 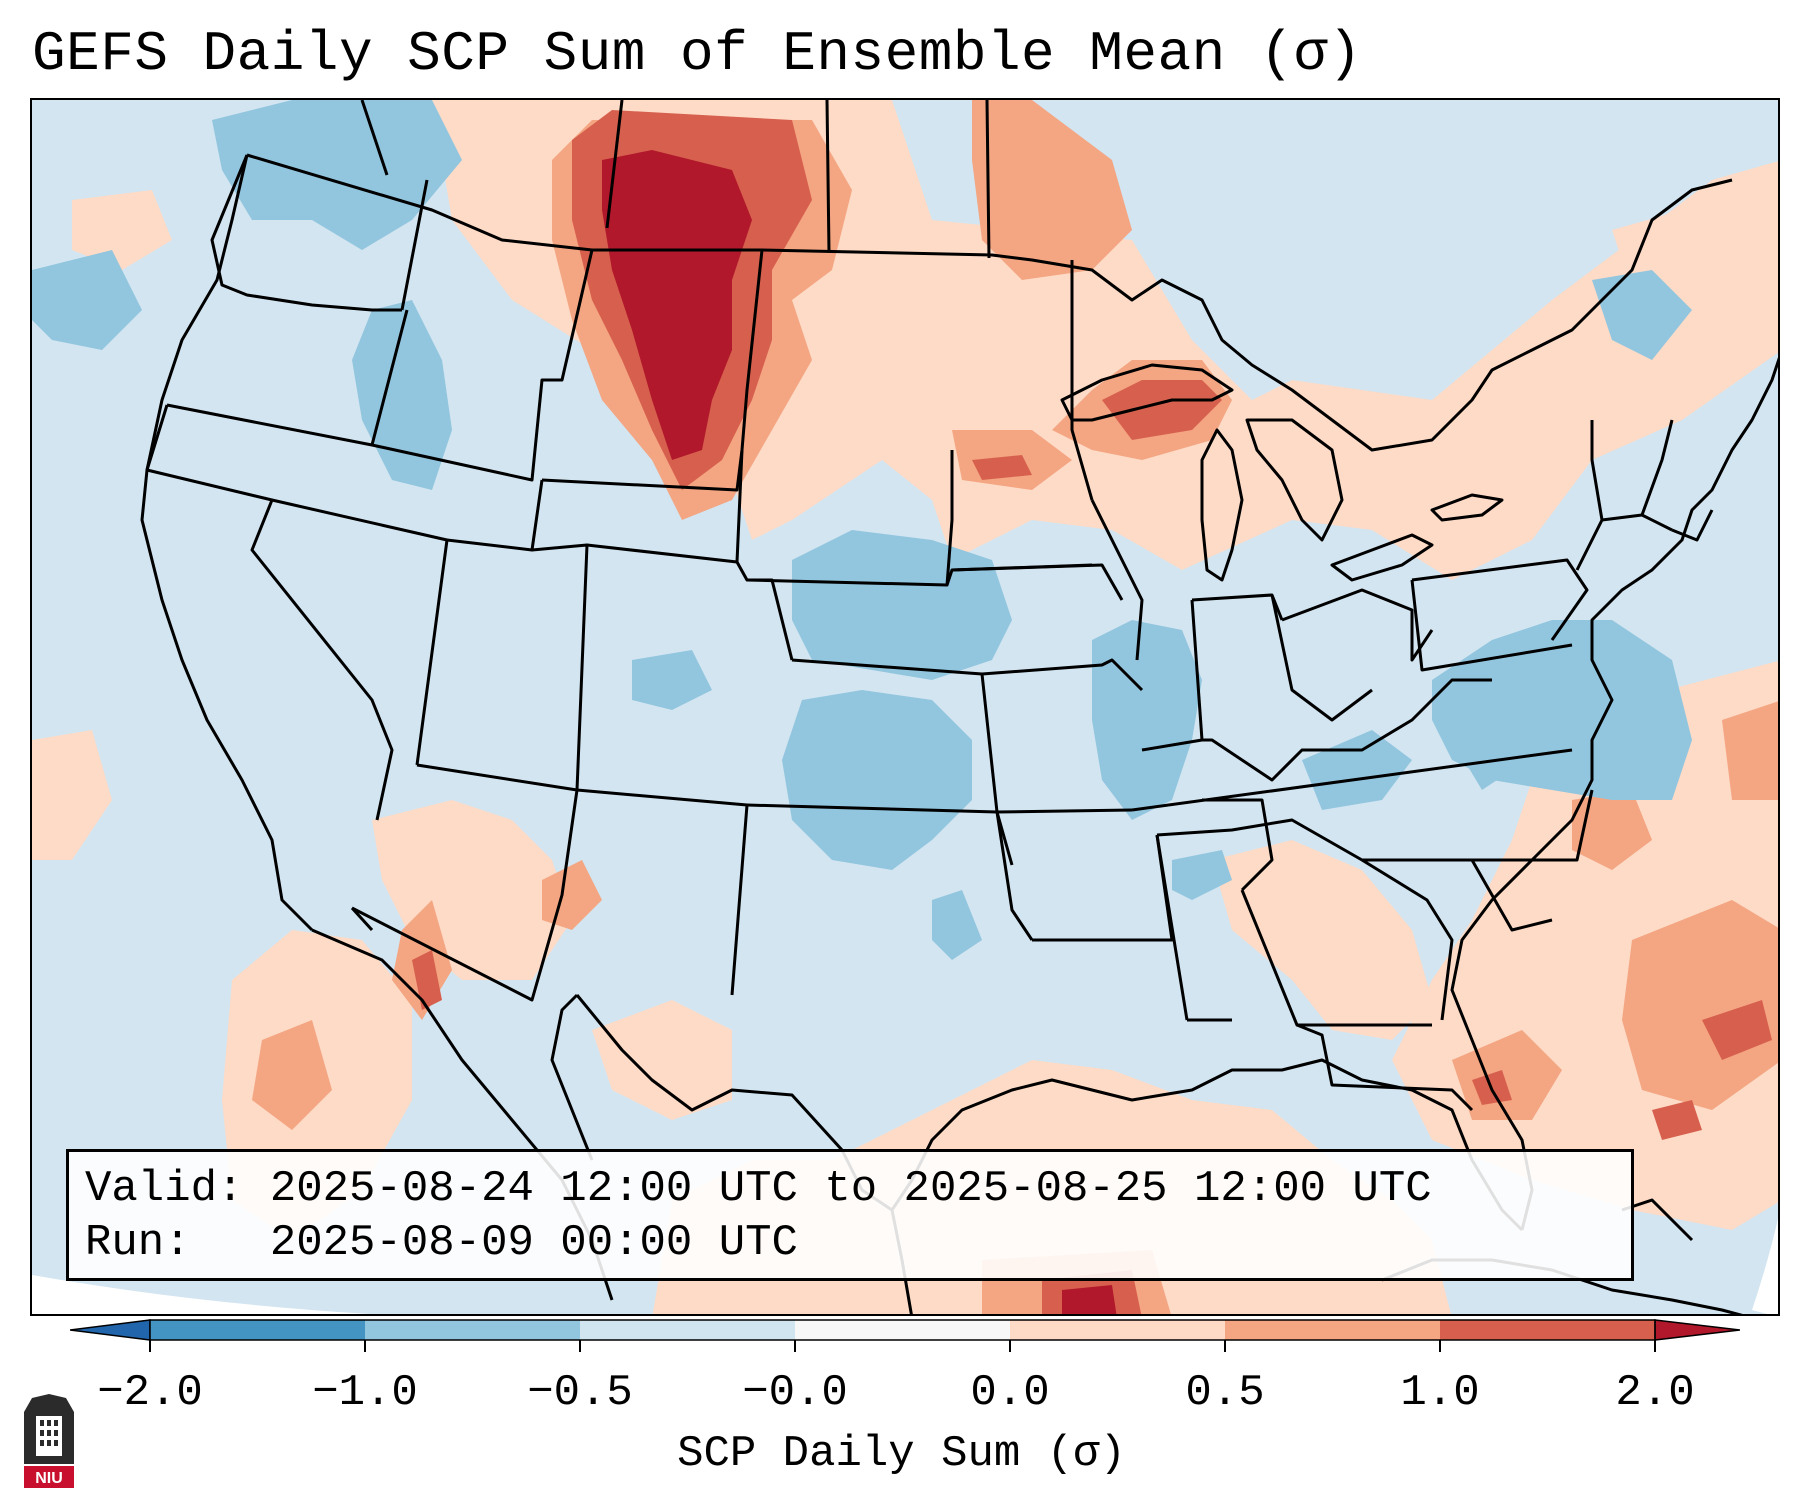 What do you see at coordinates (1467, 507) in the screenshot?
I see `lake-ontario` at bounding box center [1467, 507].